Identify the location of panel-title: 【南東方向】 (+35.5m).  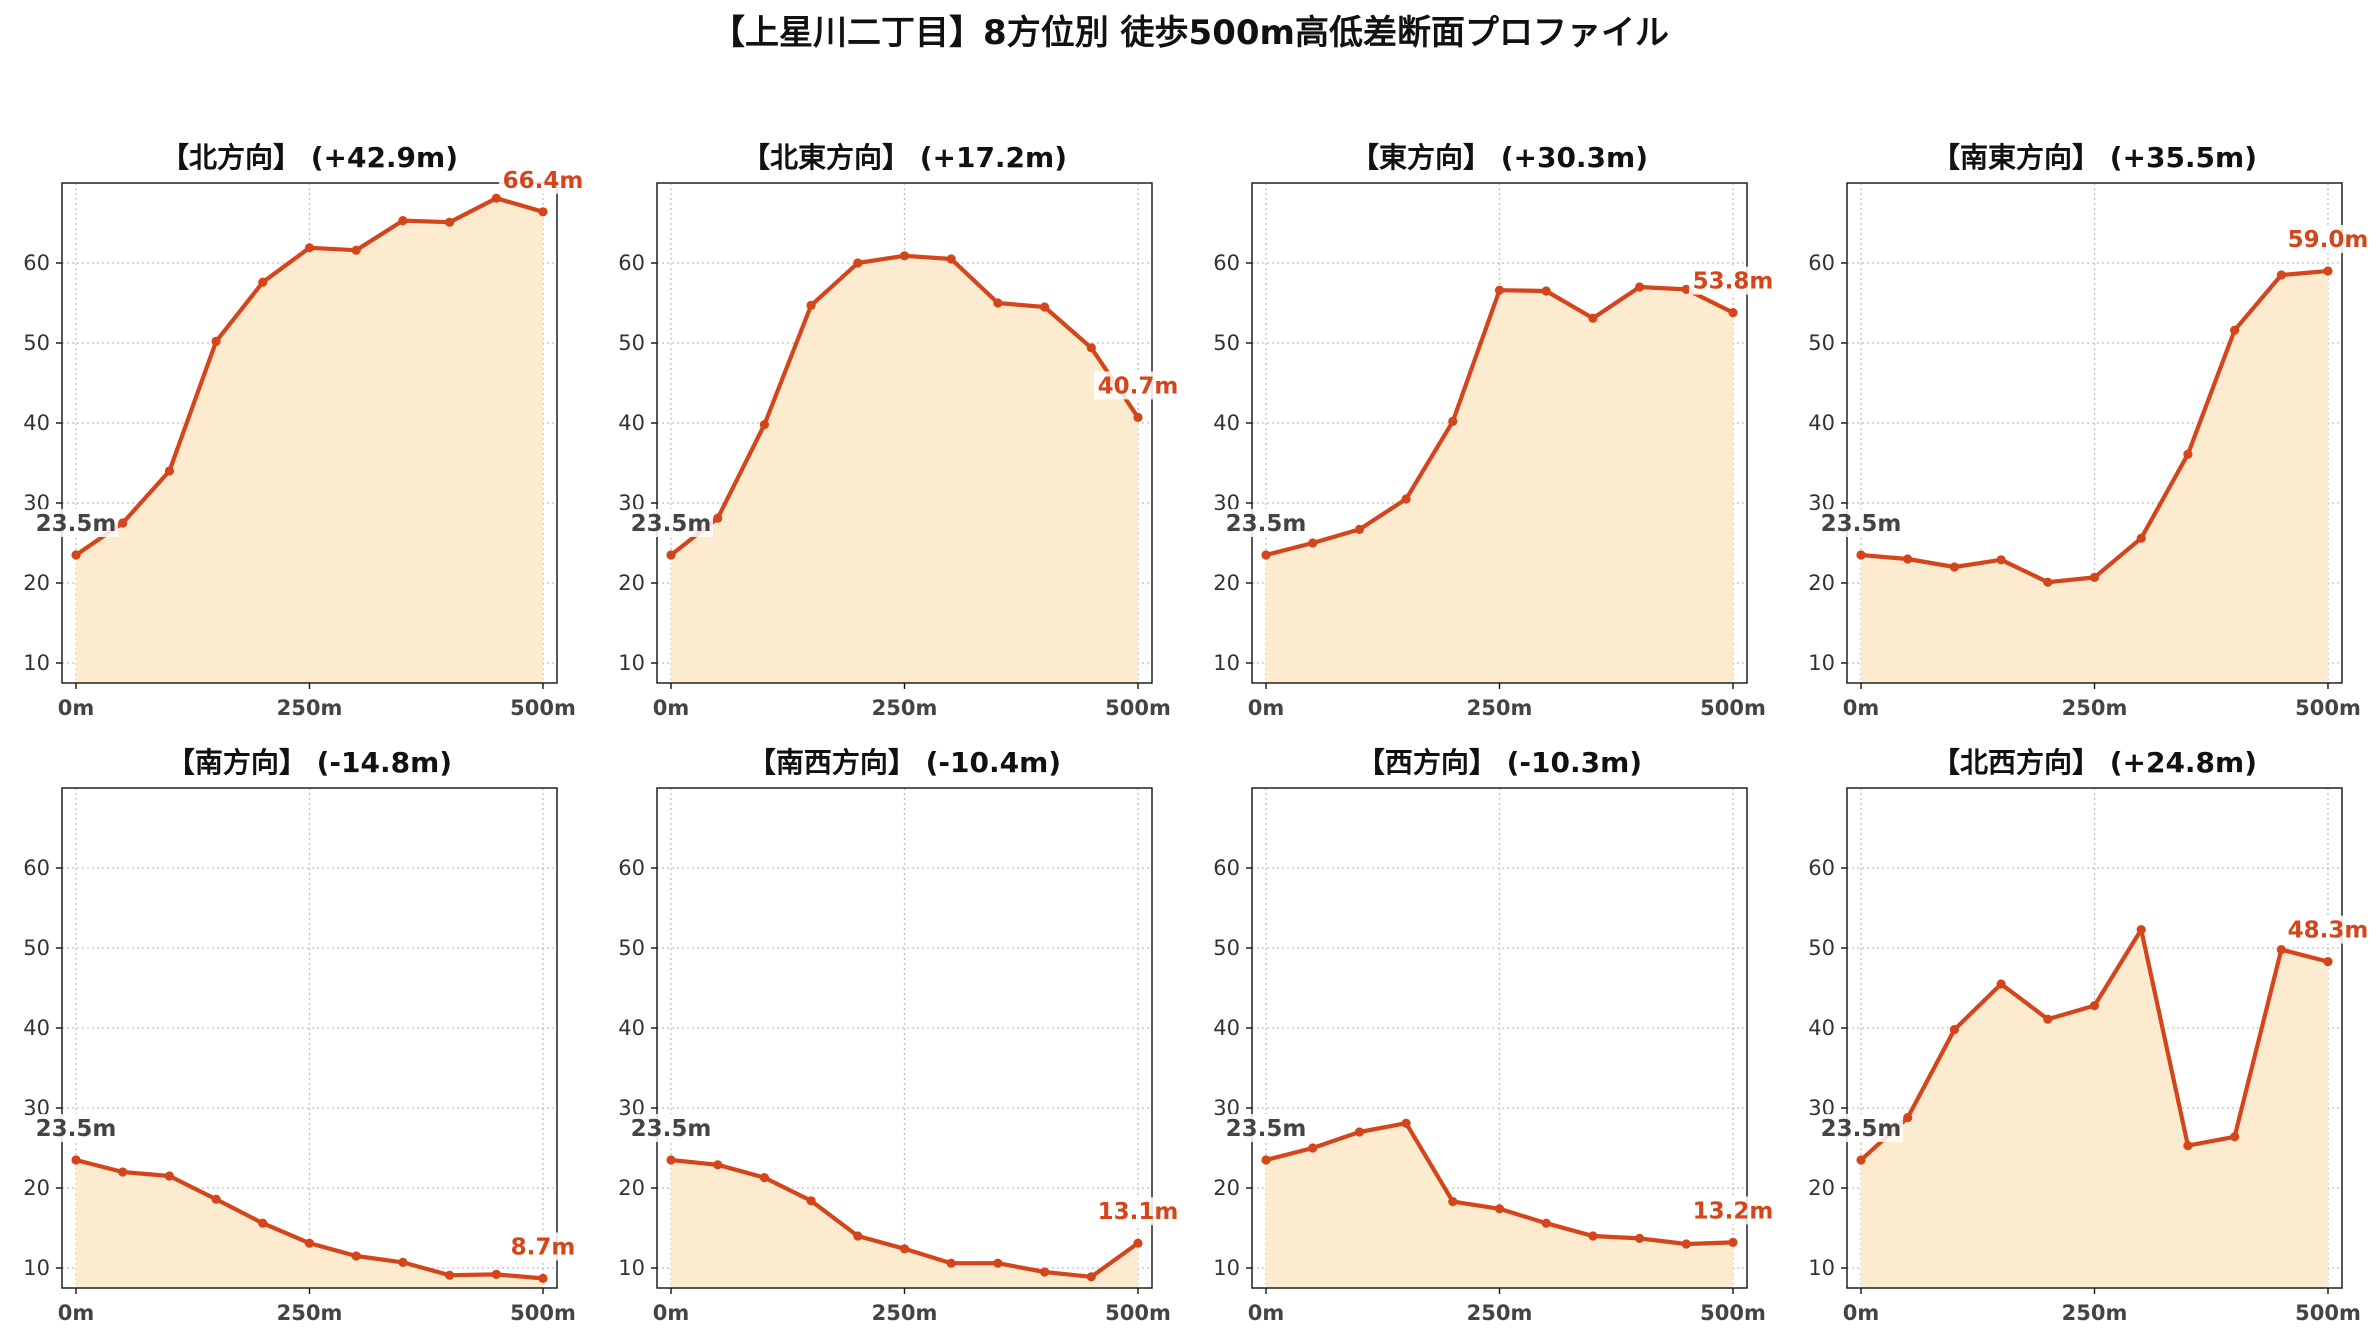
(2094, 157).